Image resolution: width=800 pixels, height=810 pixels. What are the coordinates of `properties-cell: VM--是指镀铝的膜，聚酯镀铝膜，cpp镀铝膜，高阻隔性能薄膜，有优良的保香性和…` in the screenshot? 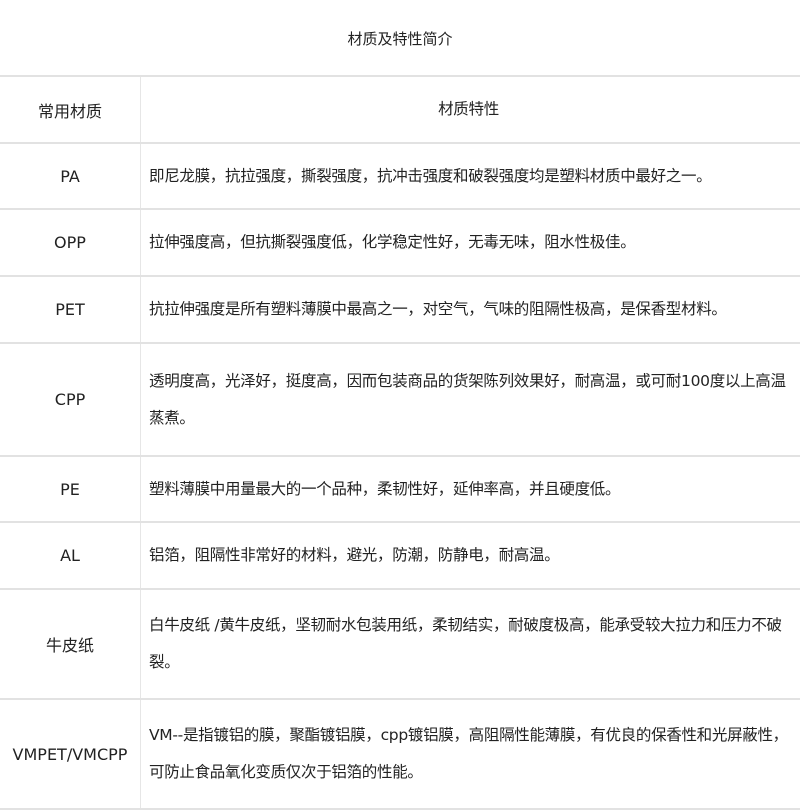 It's located at (470, 754).